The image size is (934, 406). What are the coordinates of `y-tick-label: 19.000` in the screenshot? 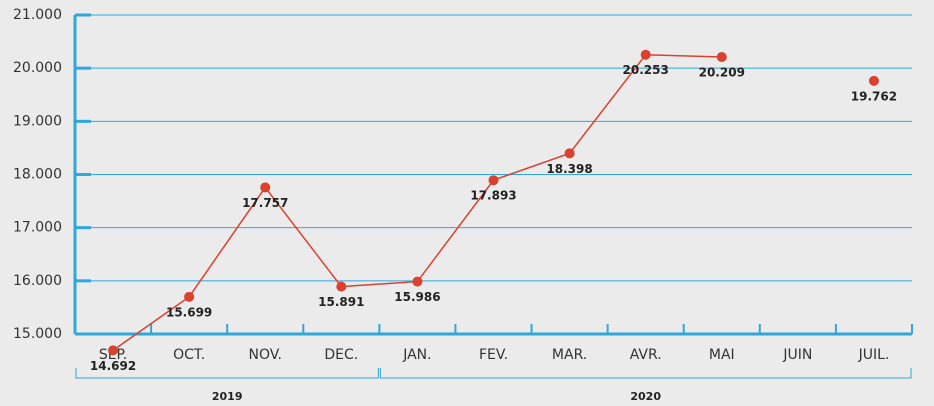 It's located at (37, 121).